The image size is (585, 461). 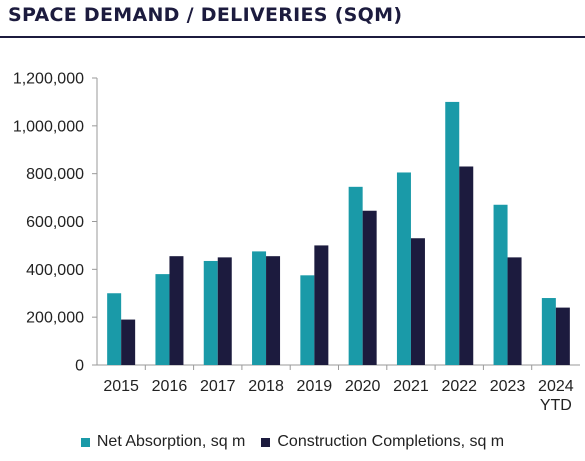 I want to click on x-tick-label: 2015, so click(x=121, y=386).